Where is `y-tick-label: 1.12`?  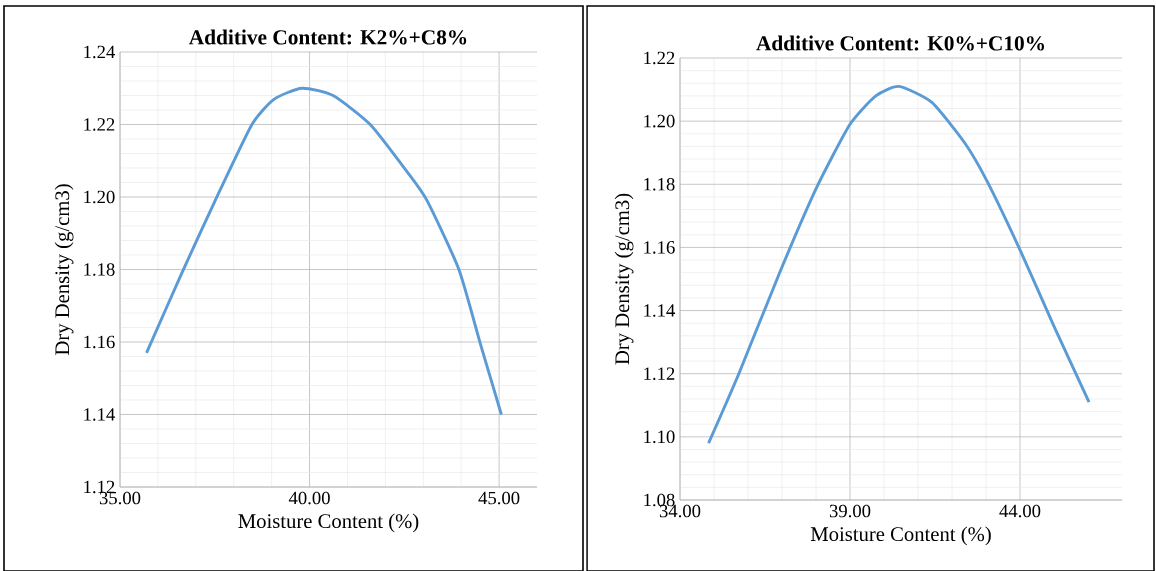 y-tick-label: 1.12 is located at coordinates (659, 374).